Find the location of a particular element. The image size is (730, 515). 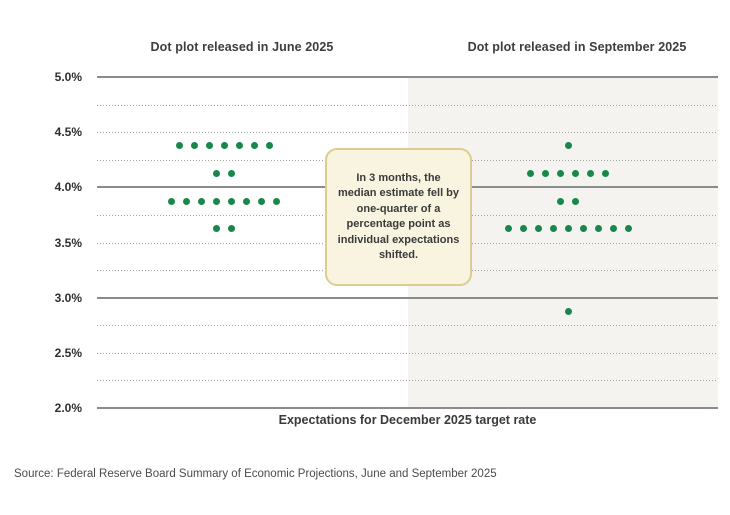

y-tick-label: 4.5% is located at coordinates (68, 132).